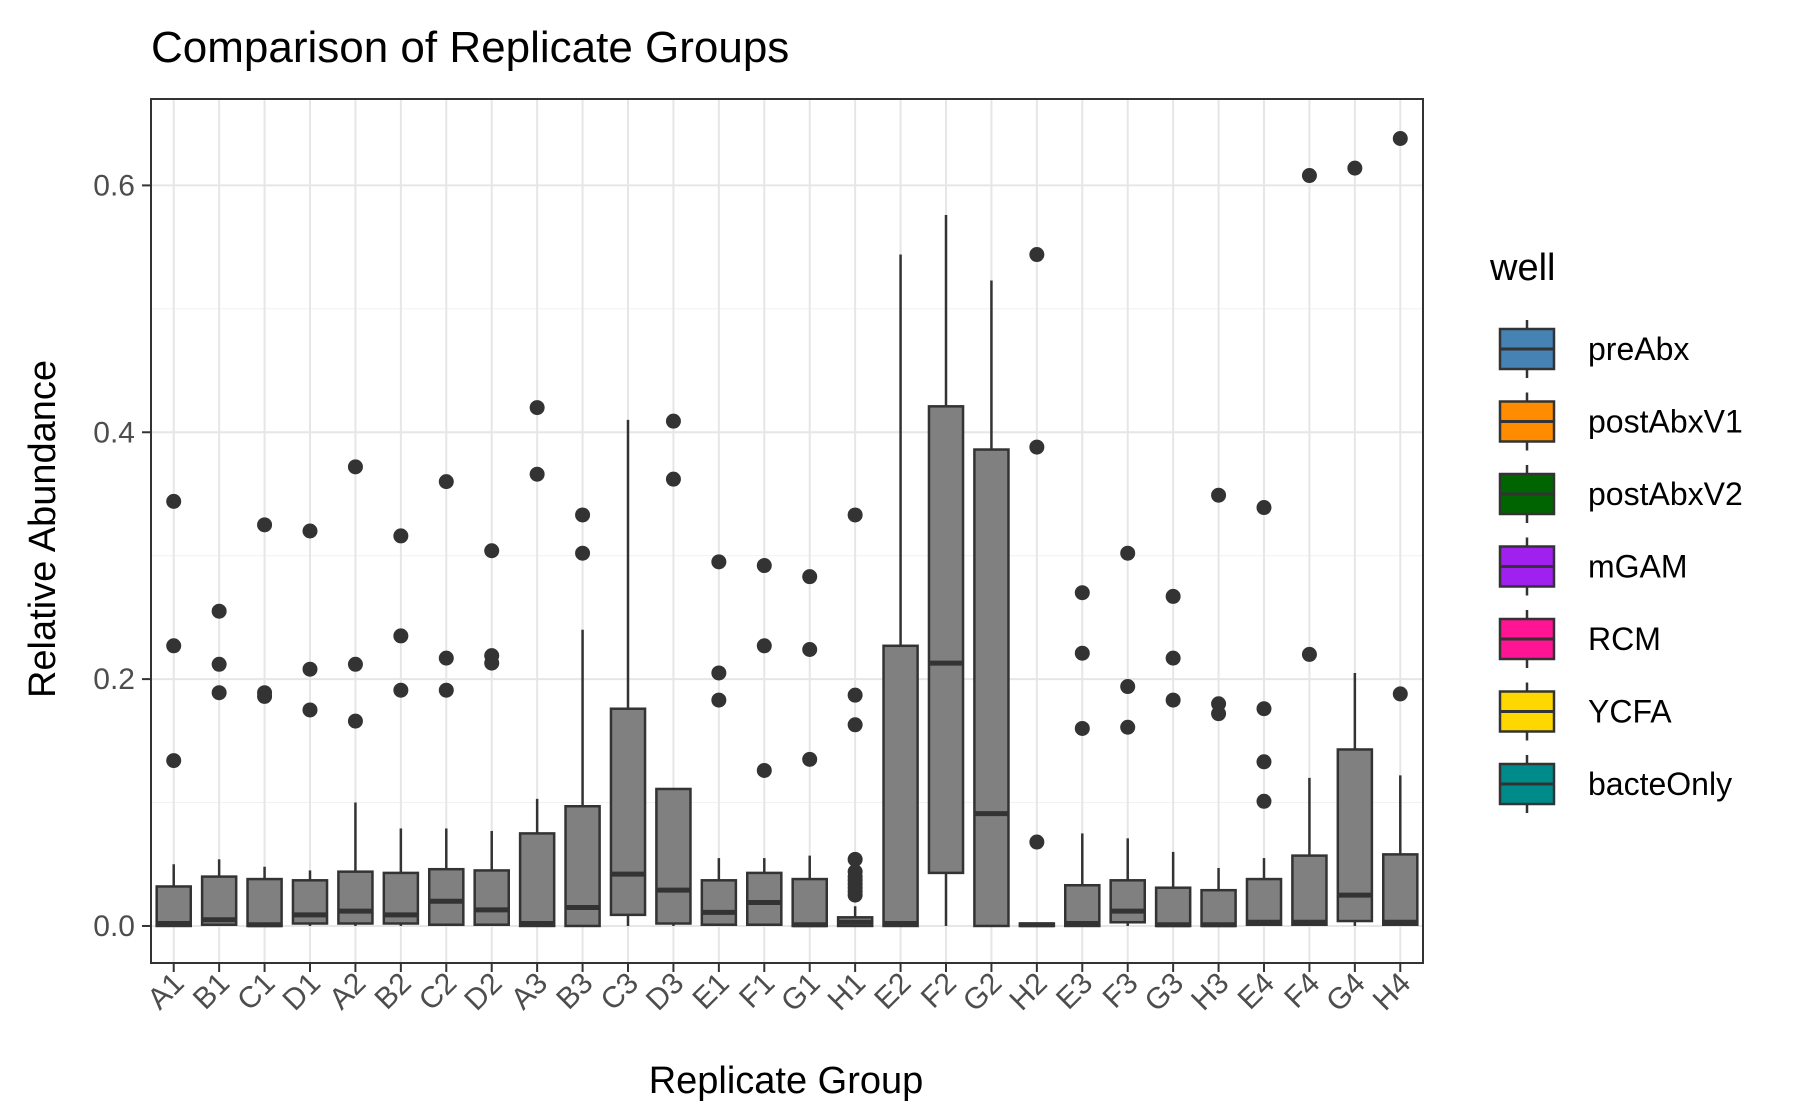 This screenshot has width=1800, height=1118. What do you see at coordinates (892, 991) in the screenshot?
I see `x-tick-label: E2` at bounding box center [892, 991].